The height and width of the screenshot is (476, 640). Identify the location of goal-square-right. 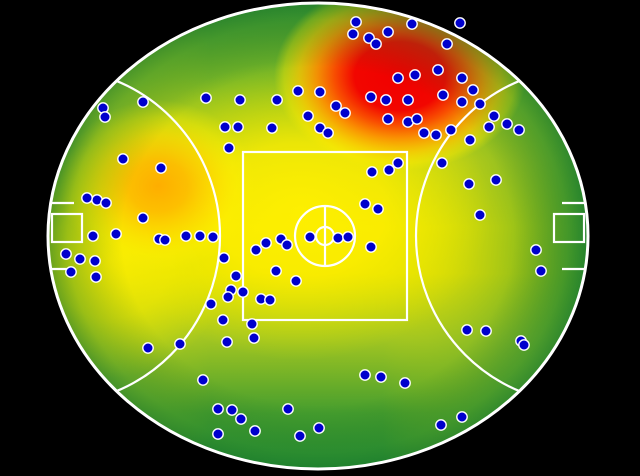
(569, 228).